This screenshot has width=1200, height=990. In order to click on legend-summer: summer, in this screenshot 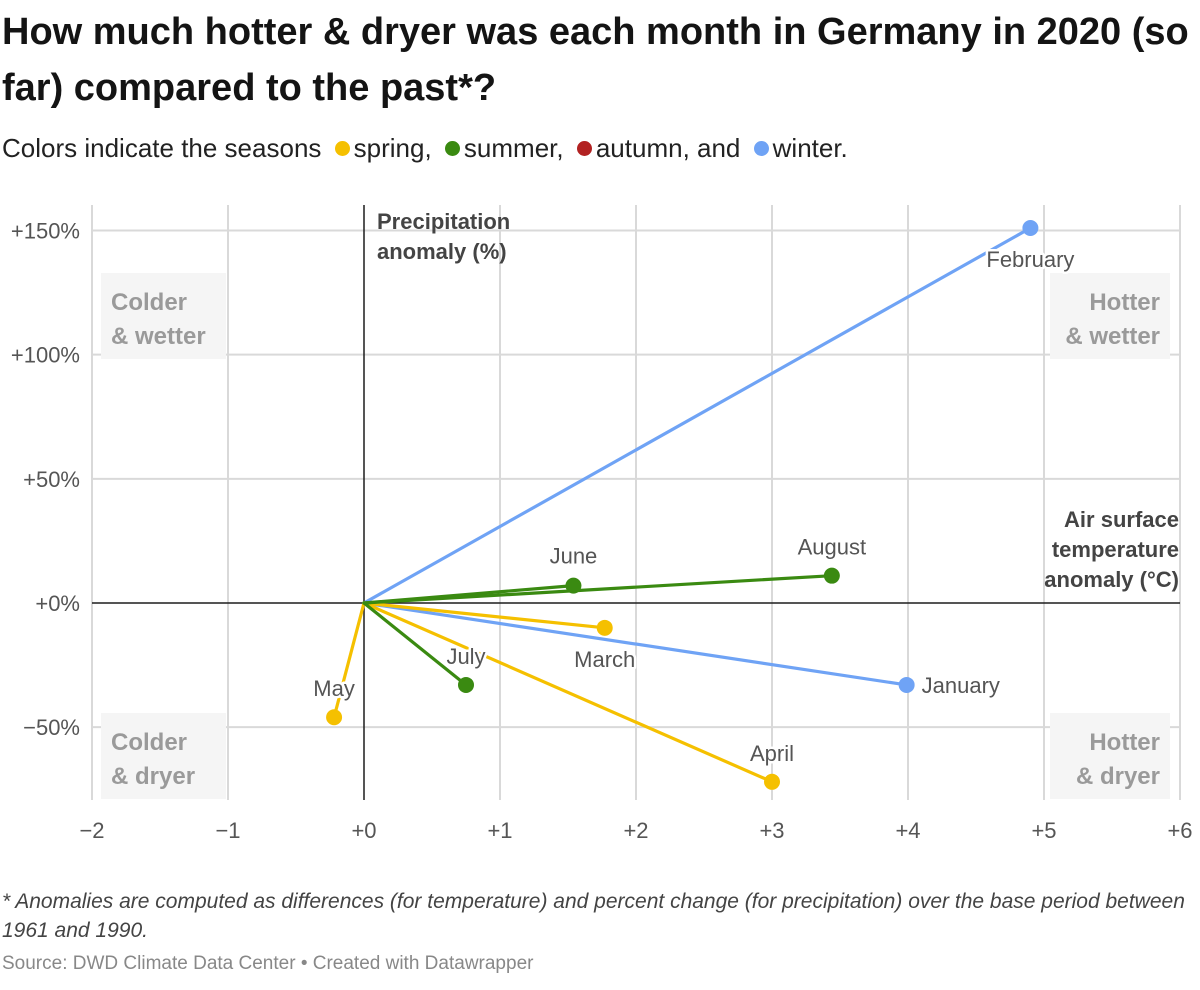, I will do `click(513, 148)`.